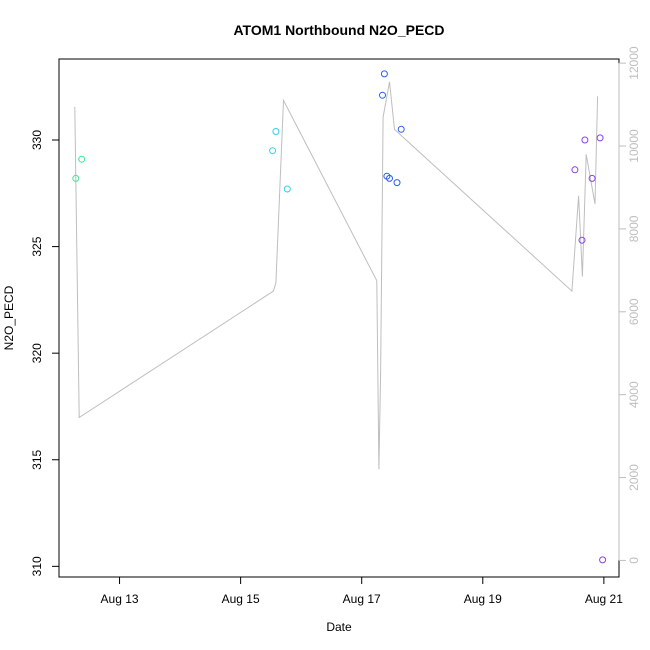  I want to click on y2-tick-label: 6000, so click(634, 311).